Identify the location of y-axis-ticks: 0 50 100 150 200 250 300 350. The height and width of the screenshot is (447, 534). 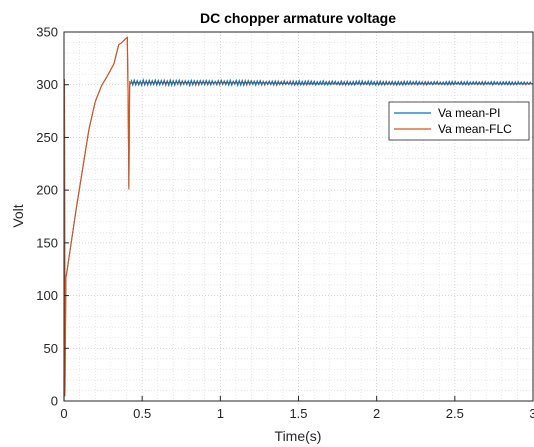
(52, 217).